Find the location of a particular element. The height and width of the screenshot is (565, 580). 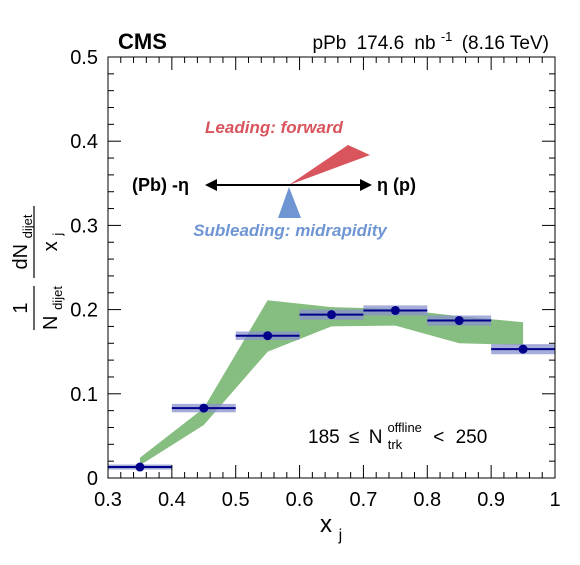

x-tick-label: 0.5 is located at coordinates (236, 500).